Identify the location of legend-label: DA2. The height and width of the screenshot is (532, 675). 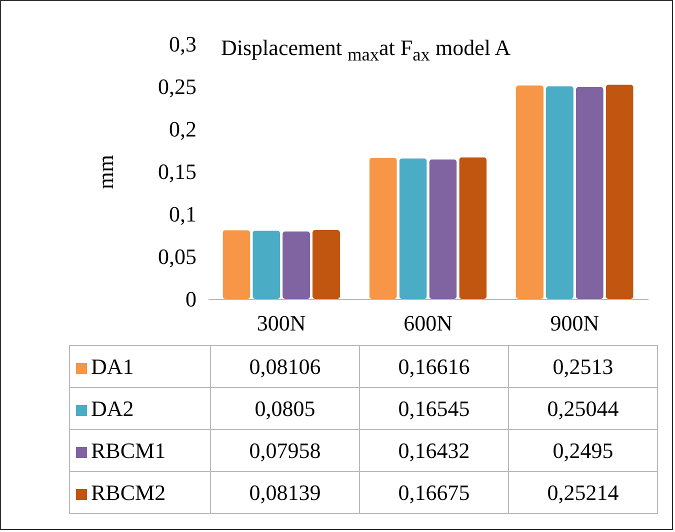
(140, 409).